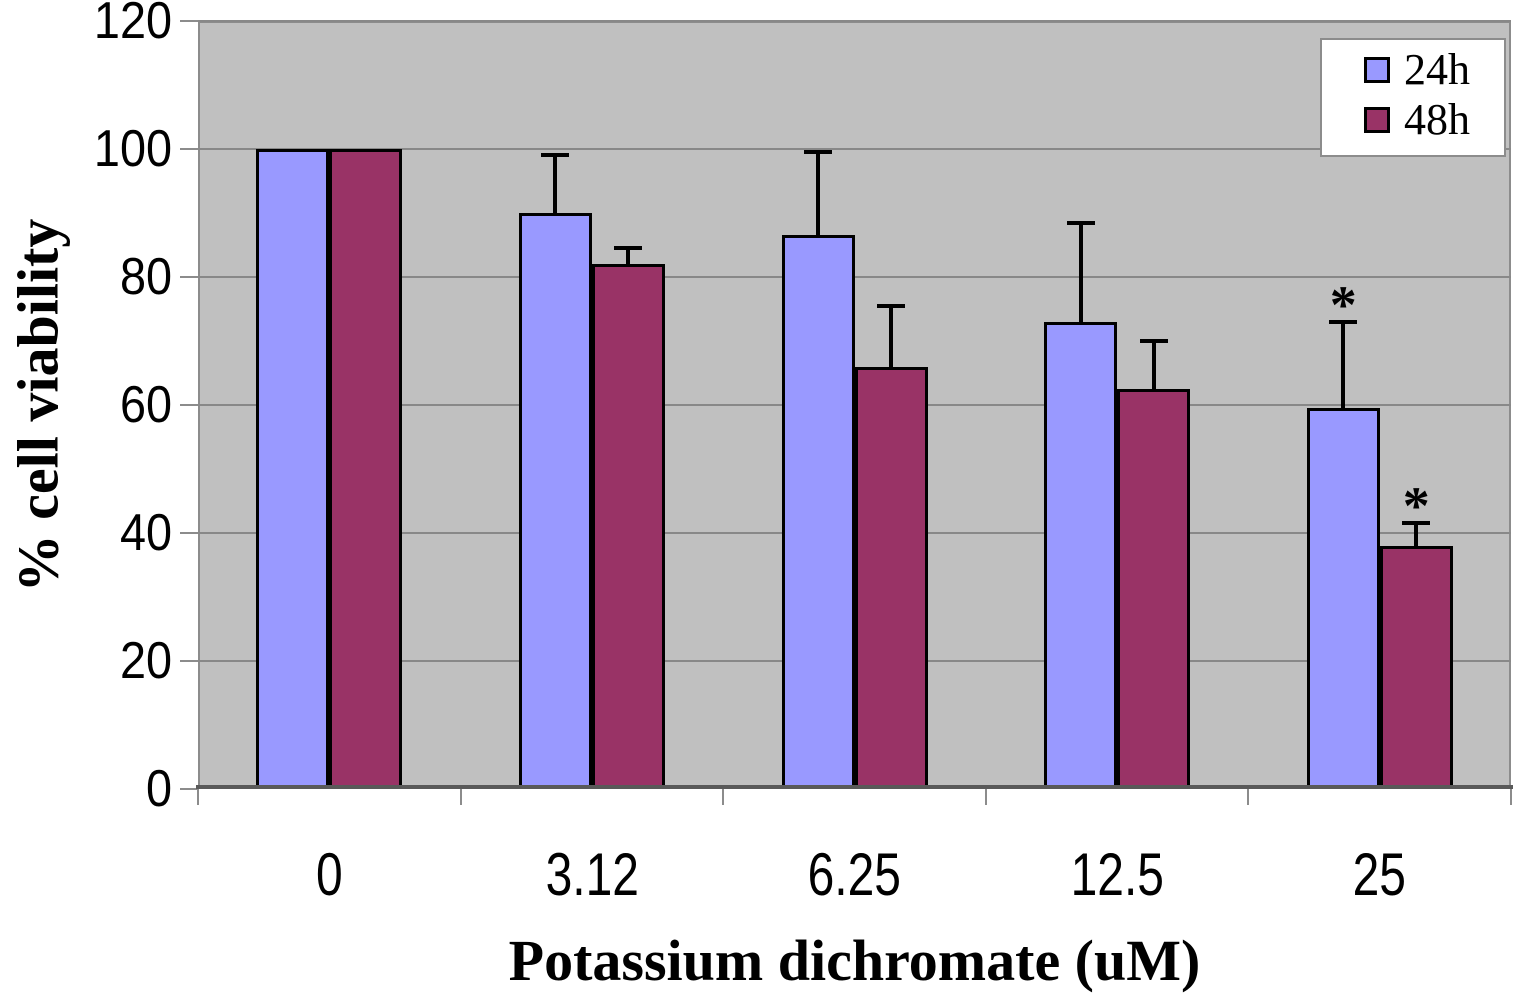 The width and height of the screenshot is (1517, 1000). What do you see at coordinates (555, 155) in the screenshot?
I see `error-bar-cap-24h-3.12` at bounding box center [555, 155].